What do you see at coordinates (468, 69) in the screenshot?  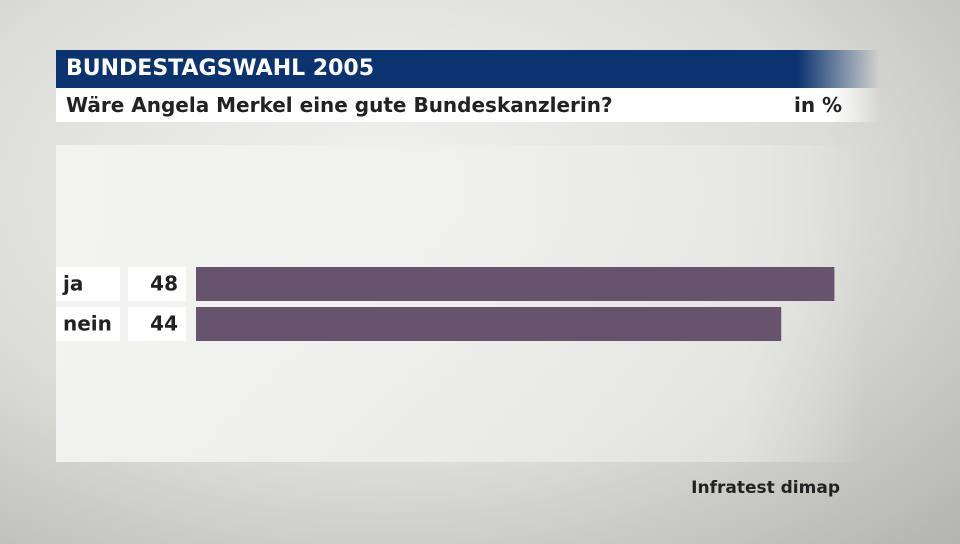 I see `header: BUNDESTAGSWAHL 2005` at bounding box center [468, 69].